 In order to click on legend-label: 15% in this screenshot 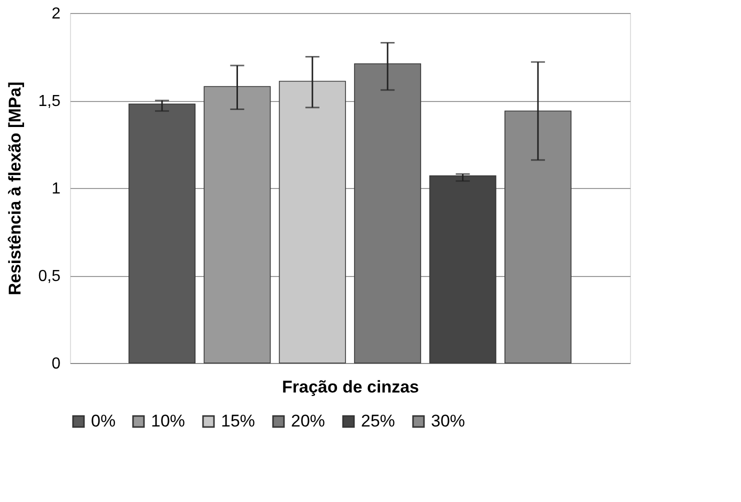, I will do `click(238, 421)`.